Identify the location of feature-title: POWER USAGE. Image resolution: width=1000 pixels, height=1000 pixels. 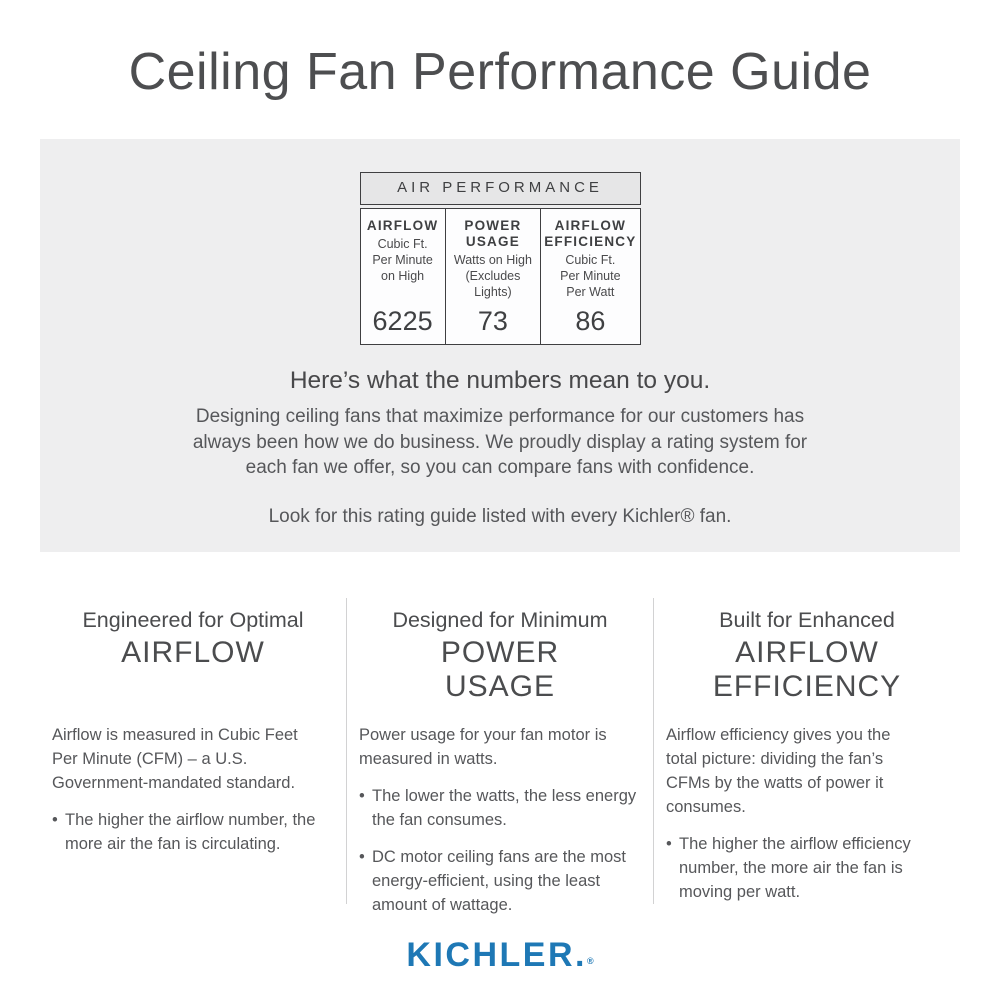
(500, 669).